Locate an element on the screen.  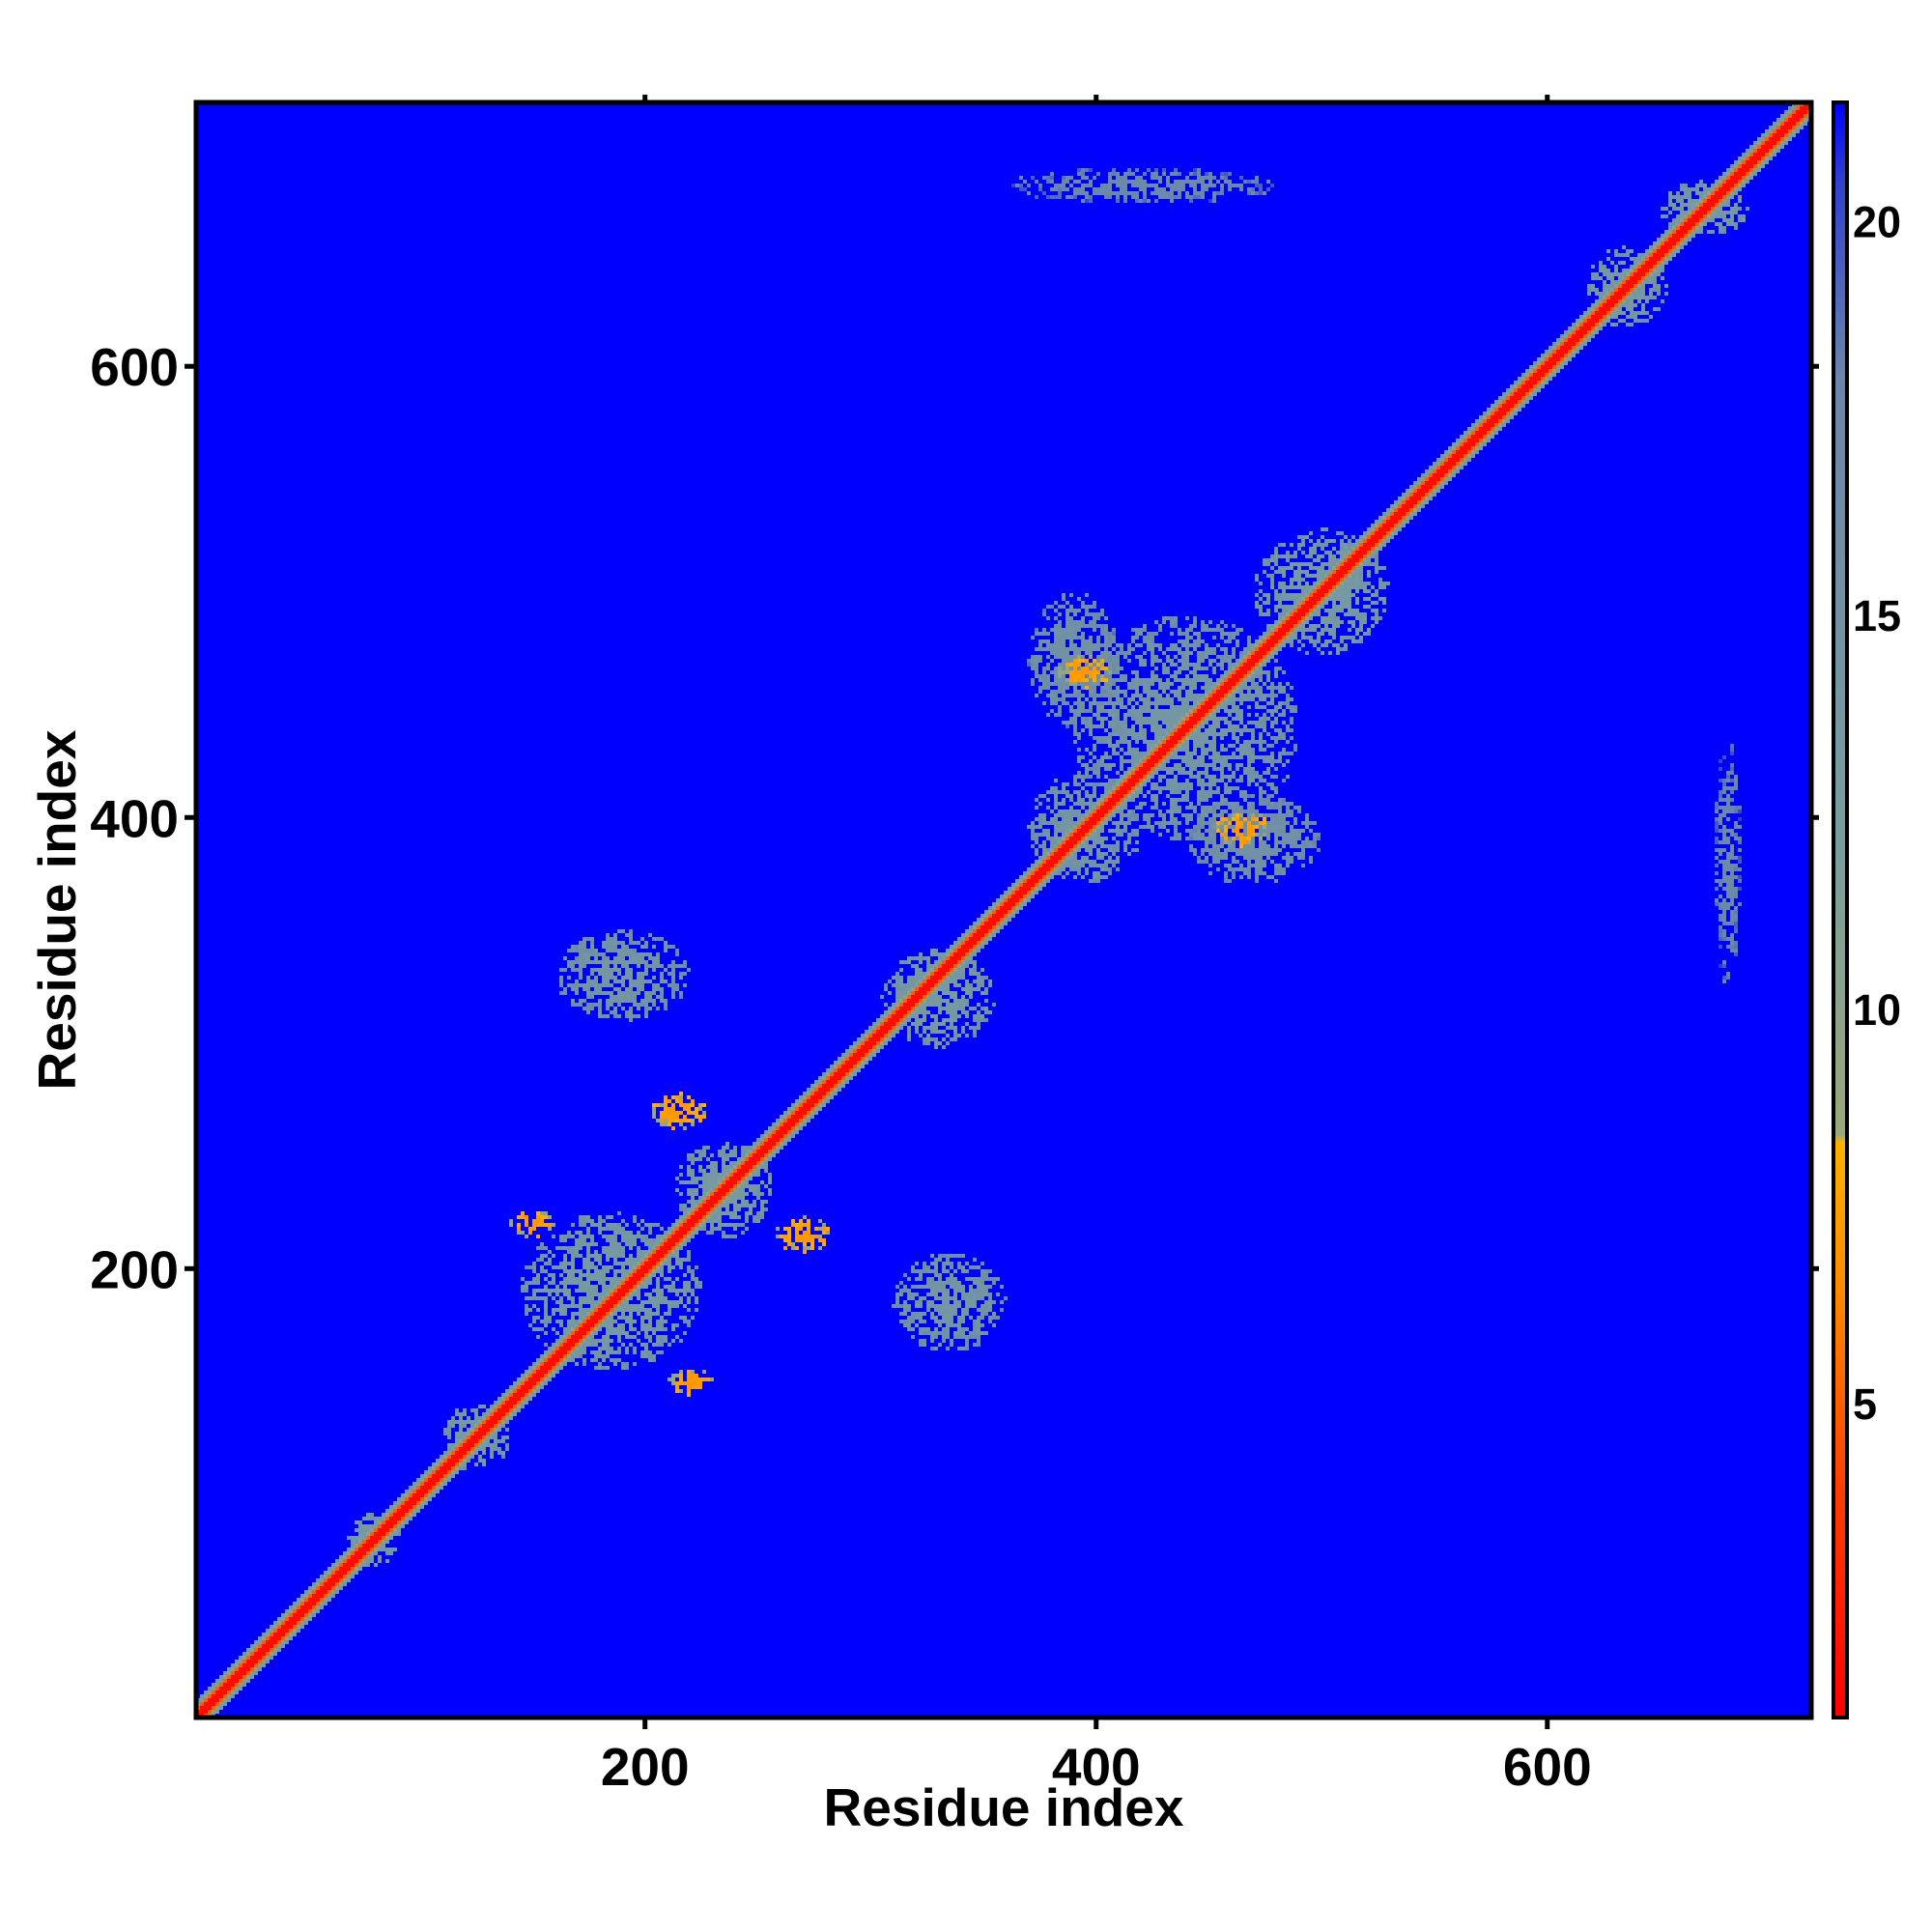
y-tick-label: 400 is located at coordinates (134, 818).